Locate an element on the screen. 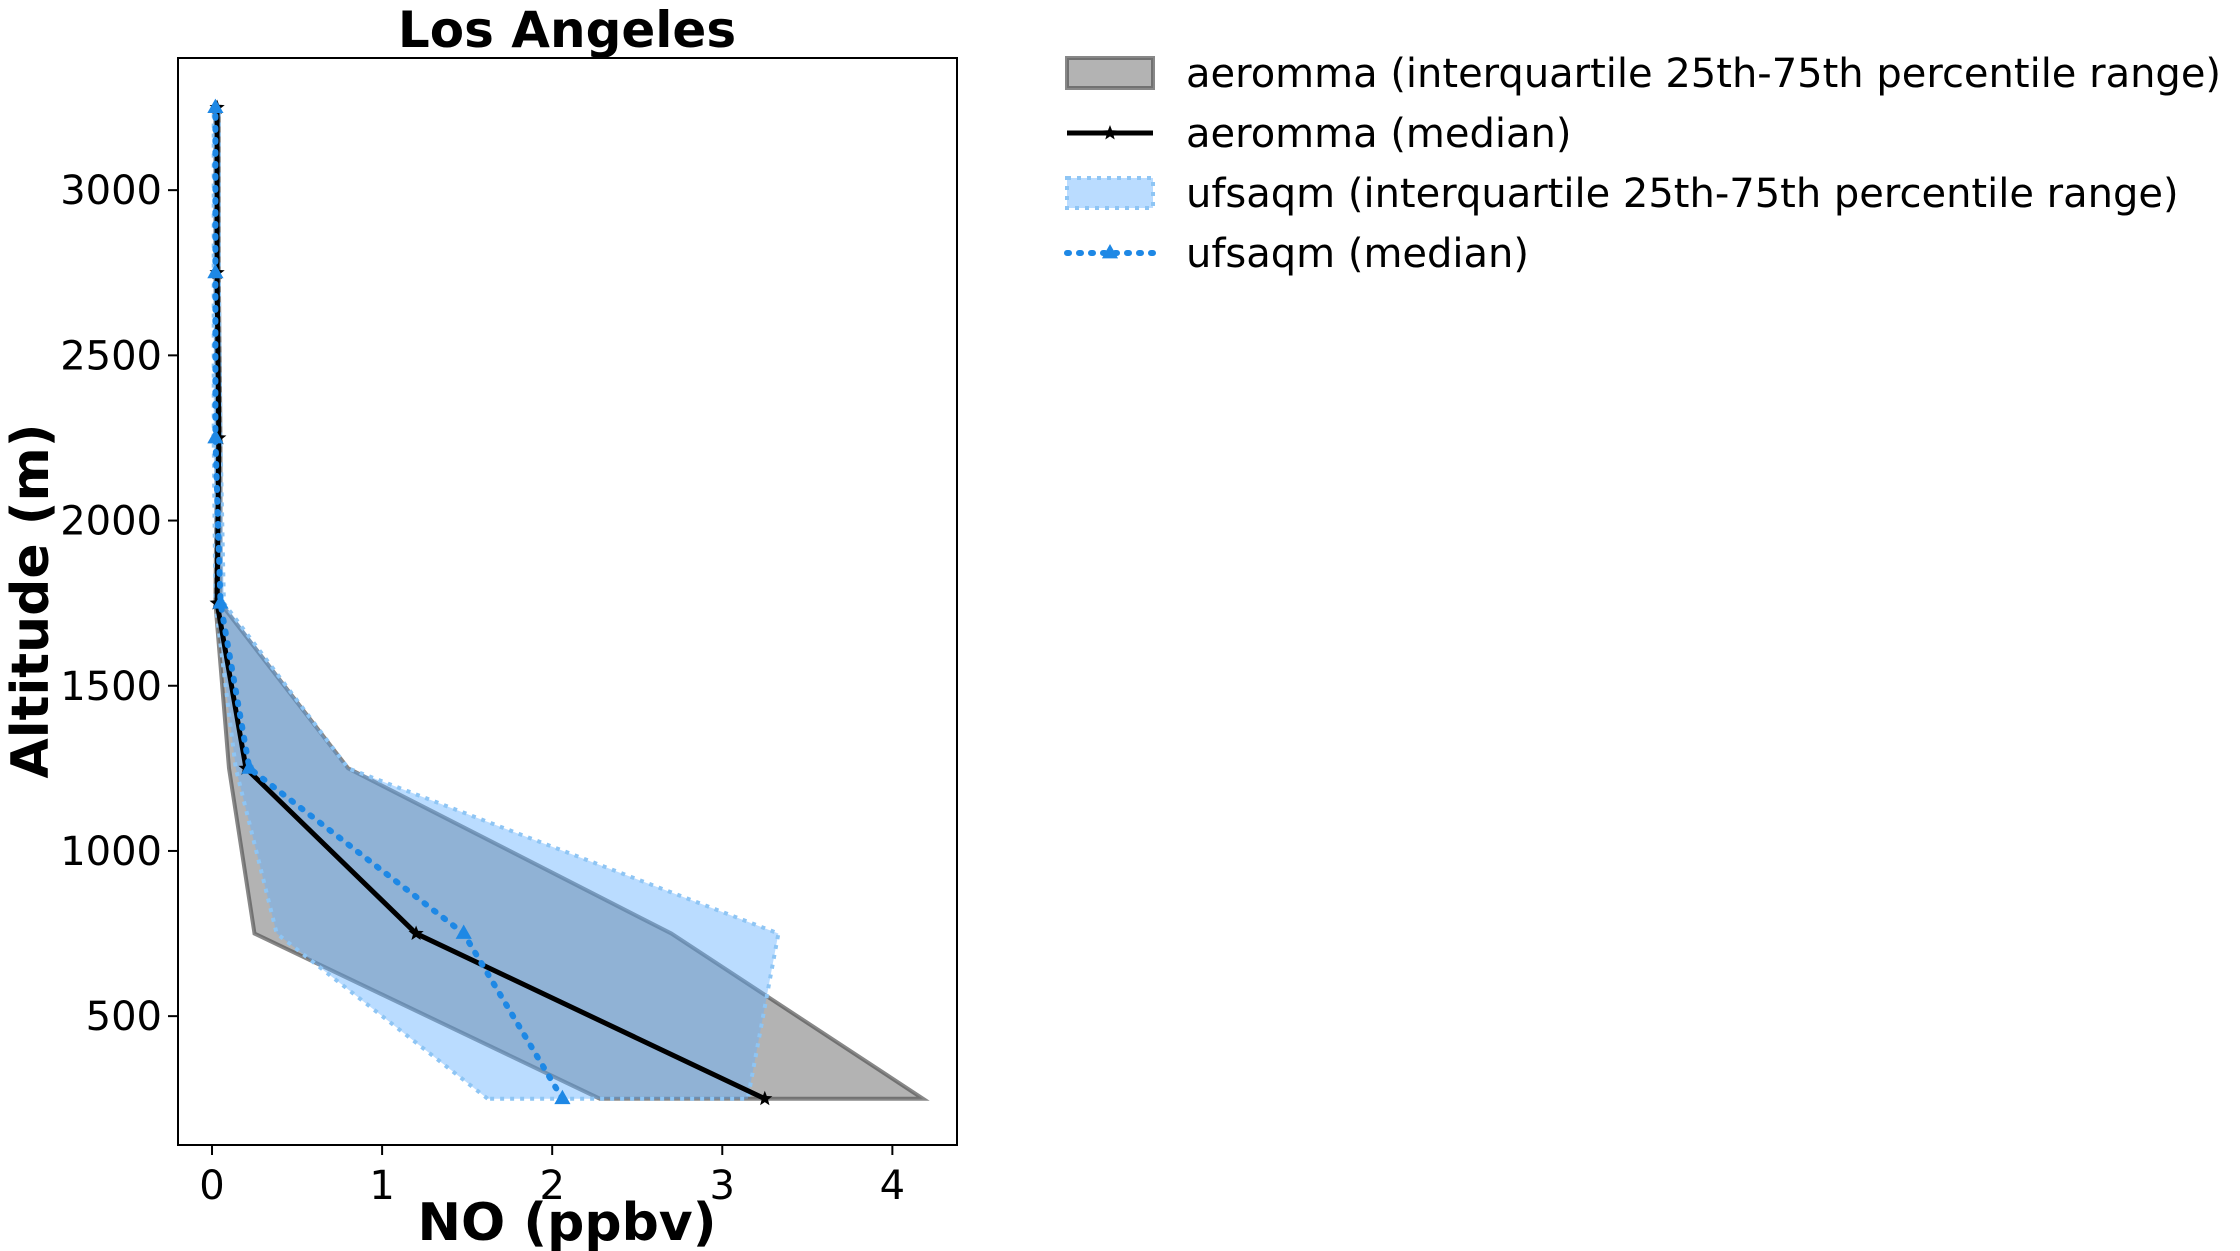 This screenshot has width=2240, height=1251. x-tick-label: 1 is located at coordinates (381, 1186).